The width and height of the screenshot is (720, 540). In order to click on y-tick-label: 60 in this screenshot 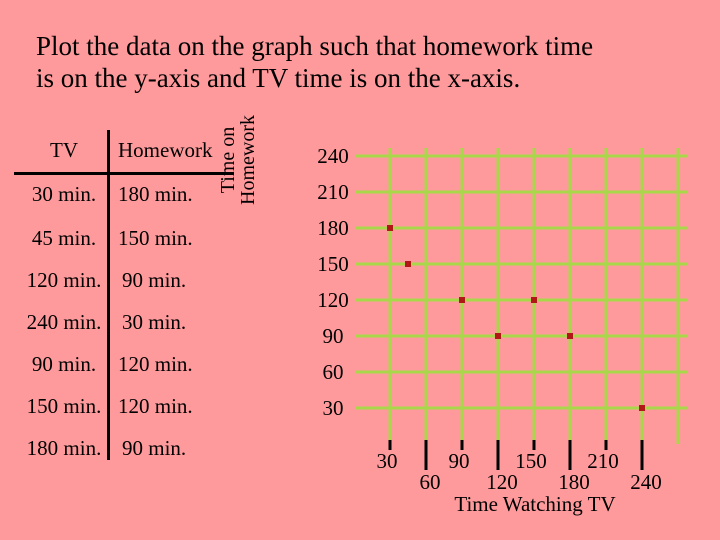, I will do `click(333, 372)`.